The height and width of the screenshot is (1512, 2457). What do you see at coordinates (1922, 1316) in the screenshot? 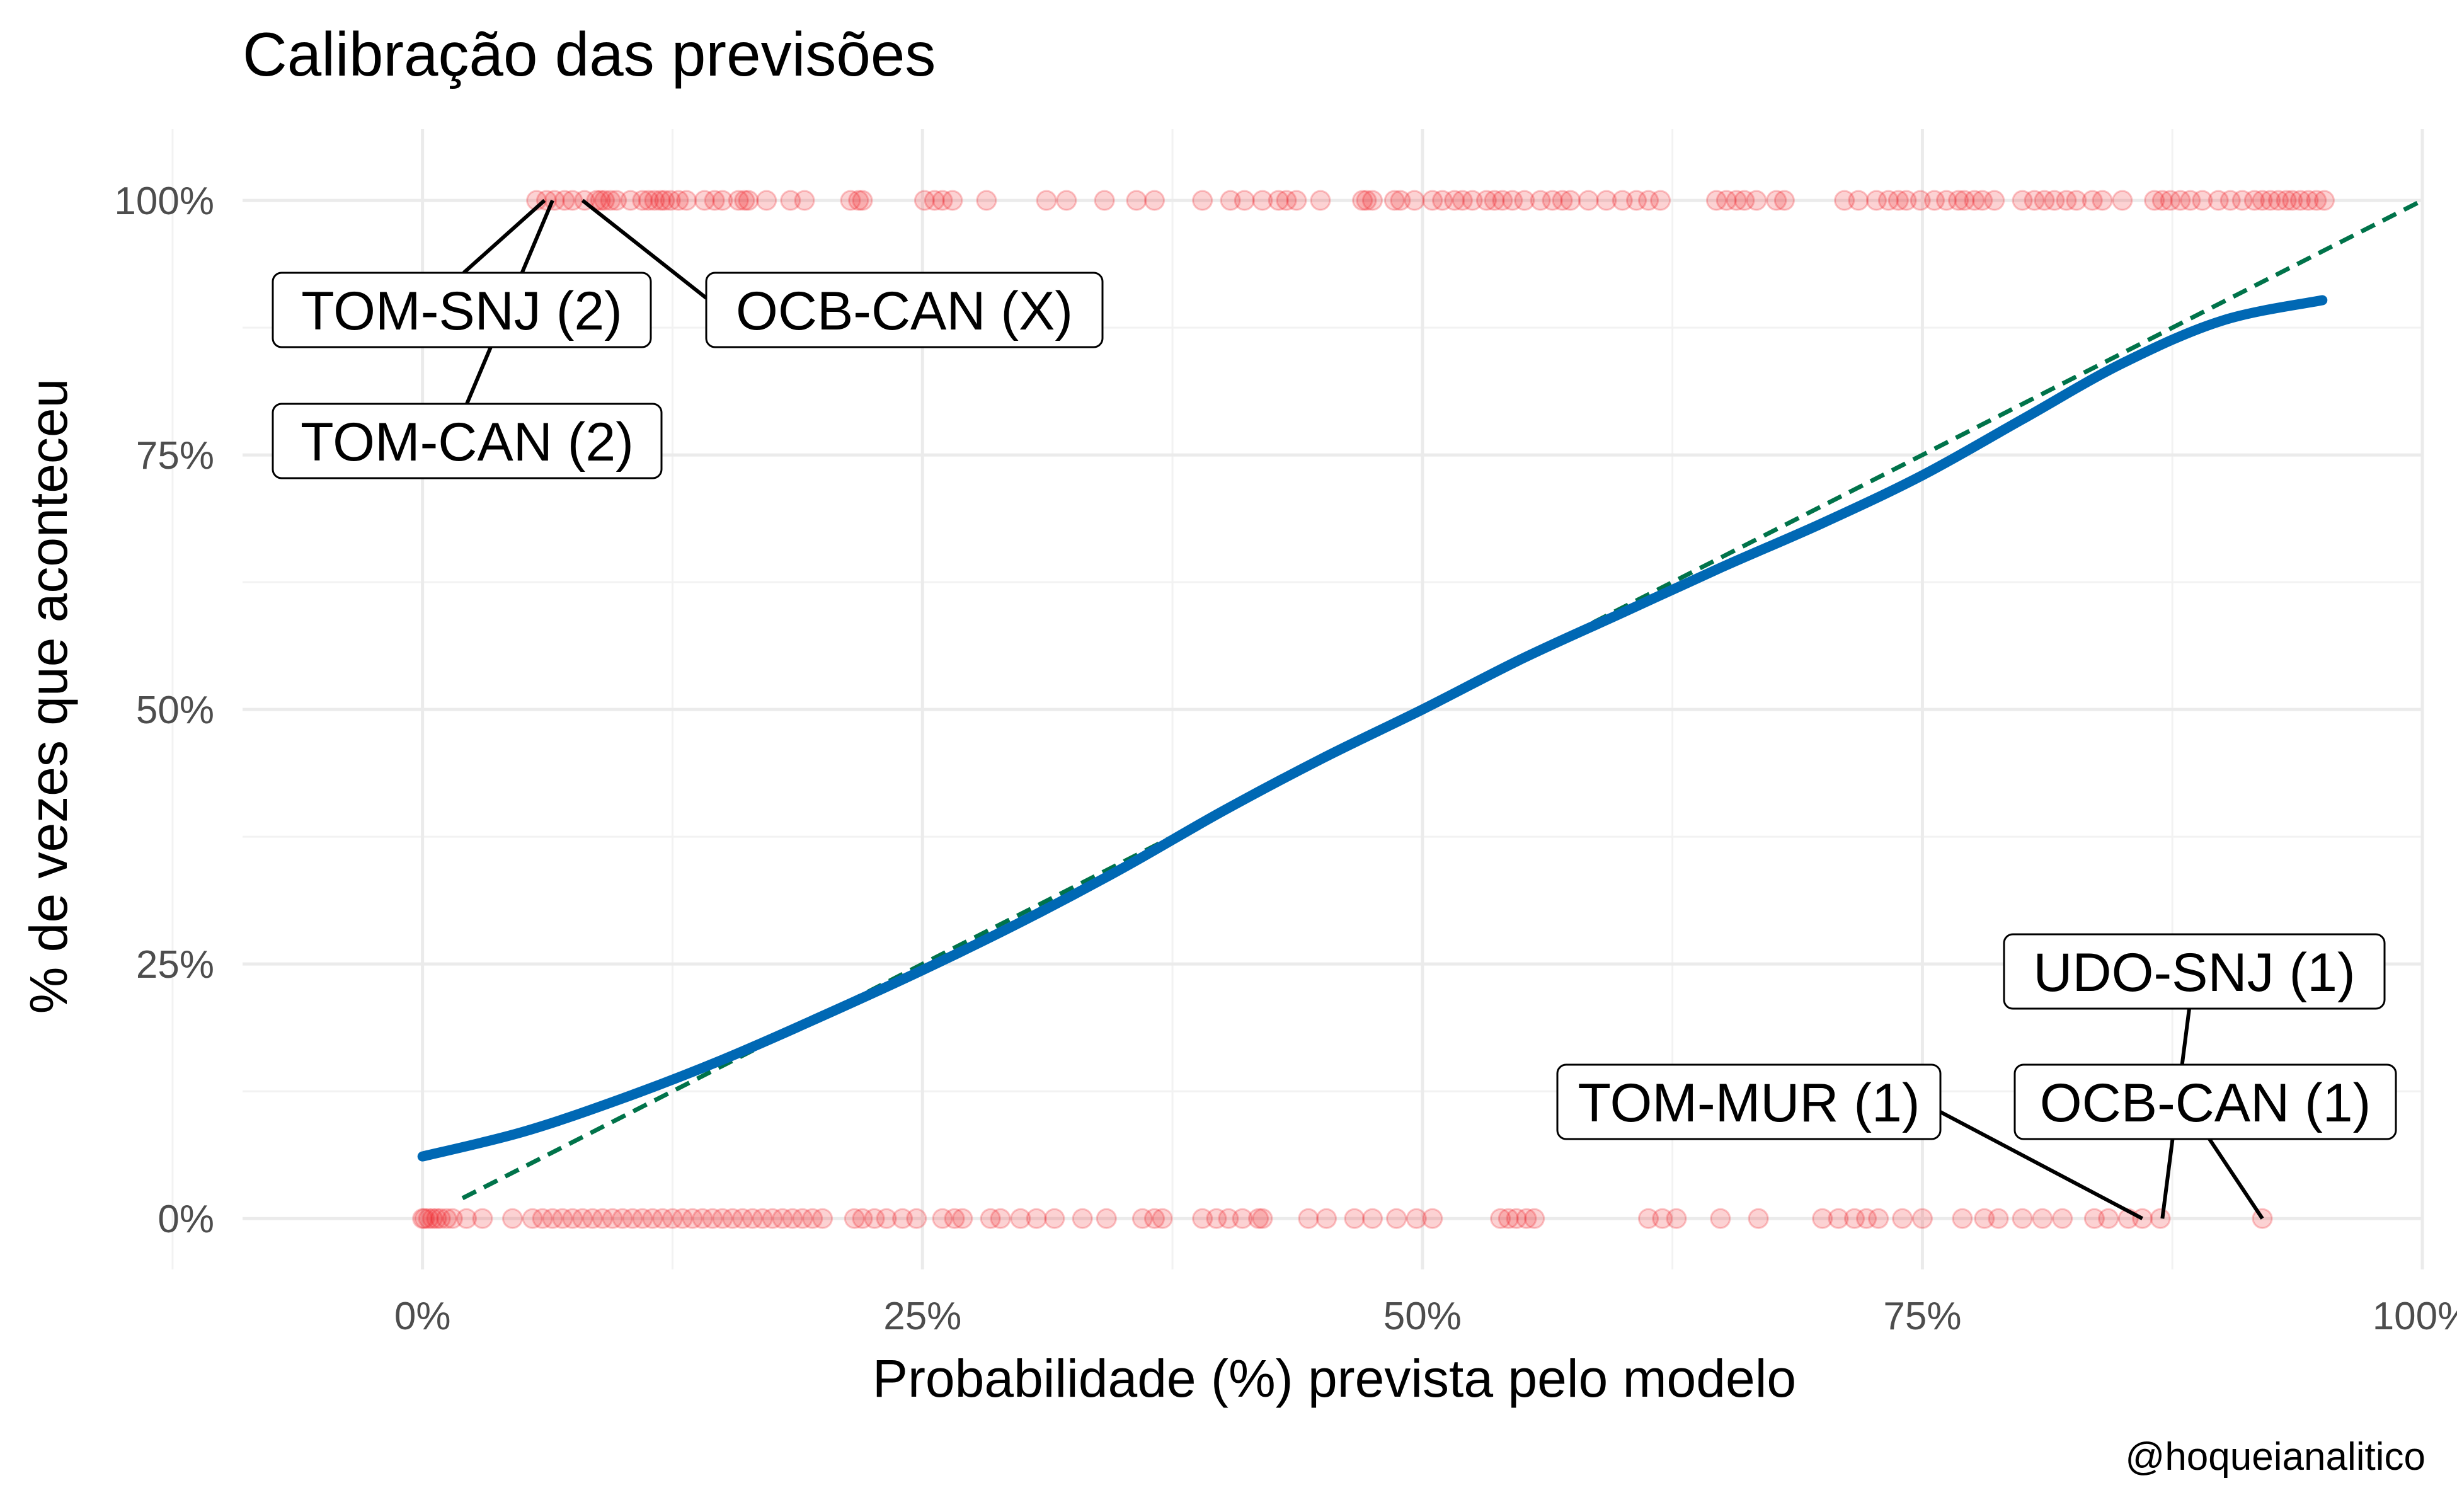
I see `x-tick-label: 75%` at bounding box center [1922, 1316].